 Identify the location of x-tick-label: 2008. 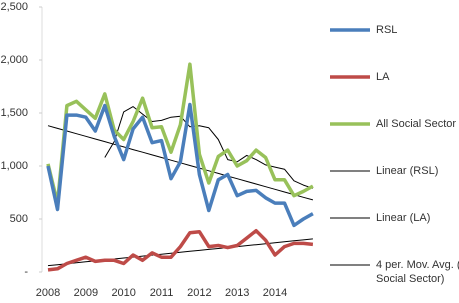
(48, 293).